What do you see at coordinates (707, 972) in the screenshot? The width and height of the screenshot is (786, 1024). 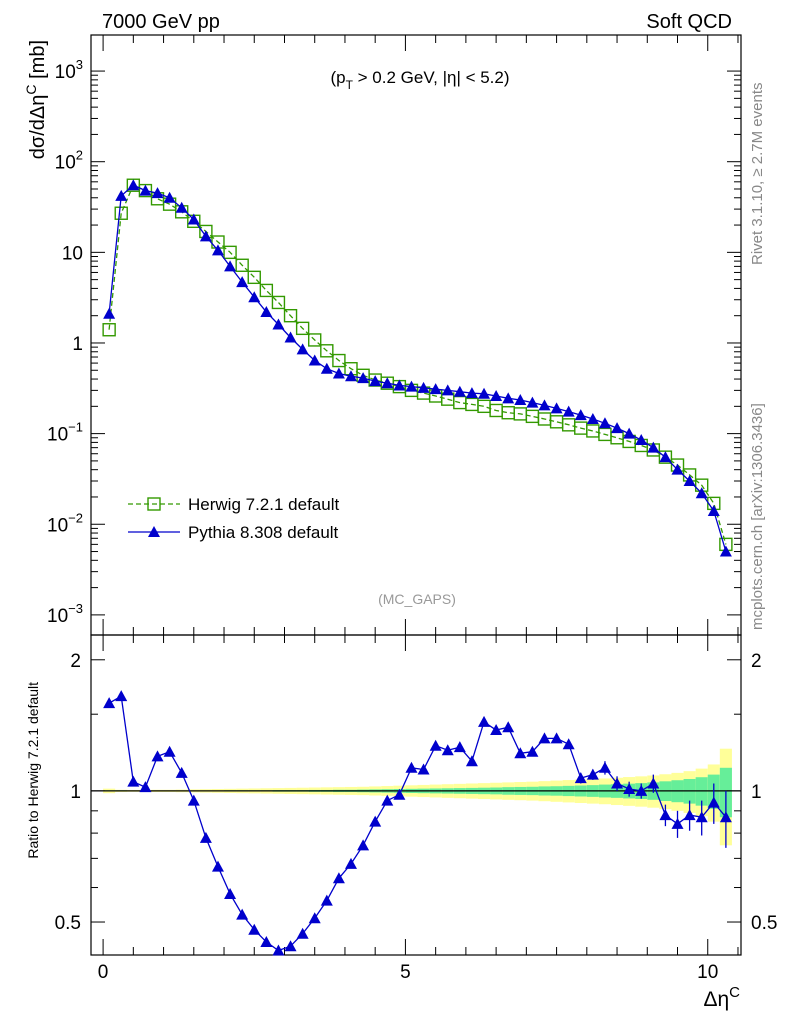 I see `x-tick-label: 10` at bounding box center [707, 972].